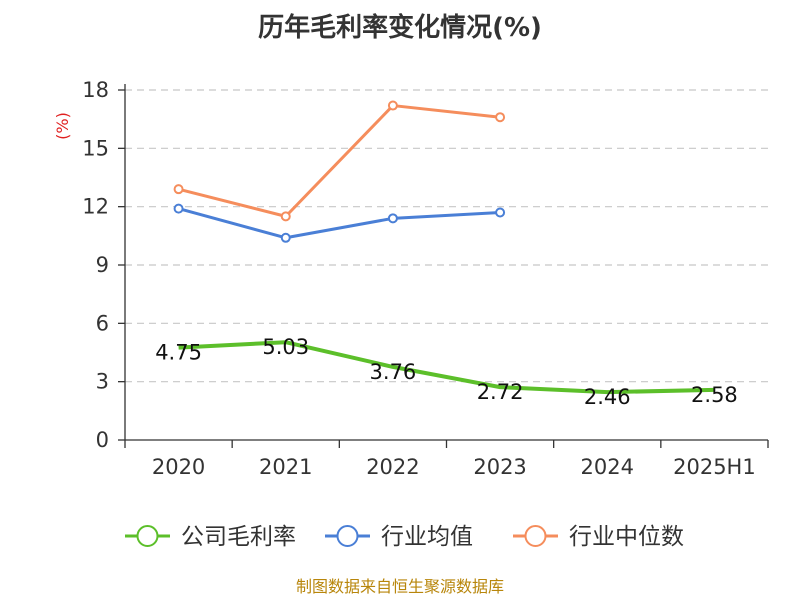 Image resolution: width=800 pixels, height=600 pixels. What do you see at coordinates (427, 537) in the screenshot?
I see `legend-label-1: 行业均值` at bounding box center [427, 537].